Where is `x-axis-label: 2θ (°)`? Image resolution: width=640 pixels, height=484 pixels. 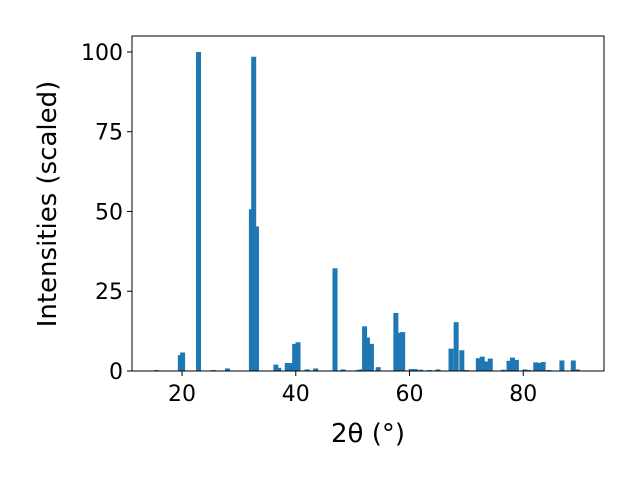 x-axis-label: 2θ (°) is located at coordinates (368, 434).